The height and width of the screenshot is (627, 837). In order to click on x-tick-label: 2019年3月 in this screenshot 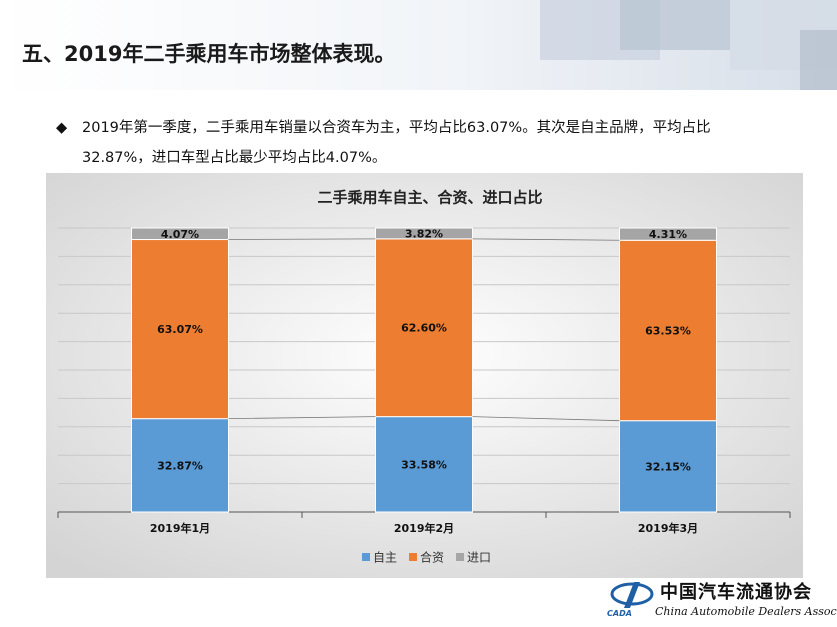, I will do `click(668, 528)`.